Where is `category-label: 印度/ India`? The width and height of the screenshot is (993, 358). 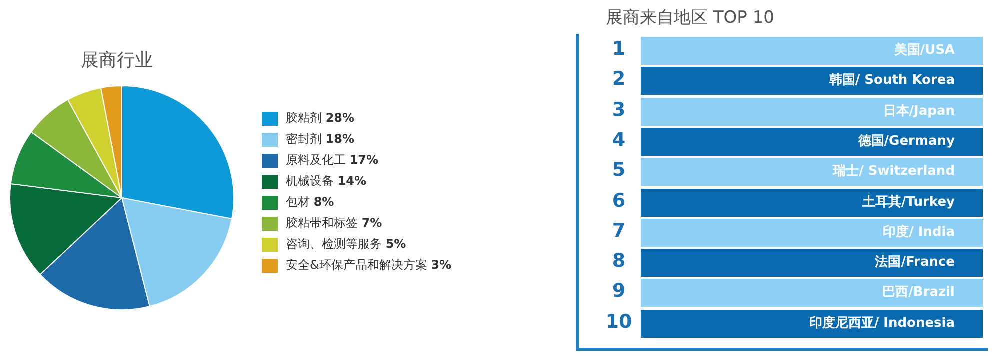 category-label: 印度/ India is located at coordinates (812, 232).